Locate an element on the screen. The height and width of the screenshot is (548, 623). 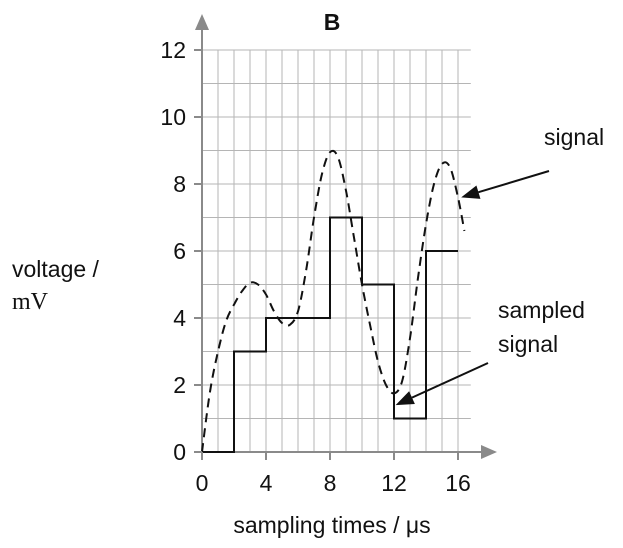
annotation-label: sampled is located at coordinates (541, 310).